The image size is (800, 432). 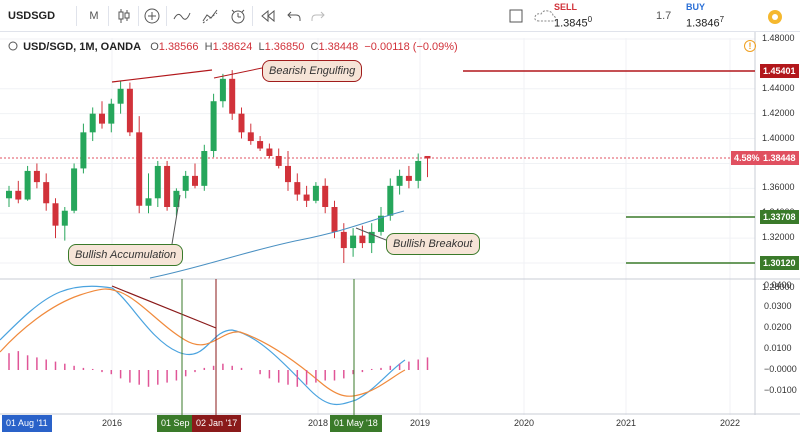 What do you see at coordinates (626, 423) in the screenshot?
I see `time-tick-label: 2021` at bounding box center [626, 423].